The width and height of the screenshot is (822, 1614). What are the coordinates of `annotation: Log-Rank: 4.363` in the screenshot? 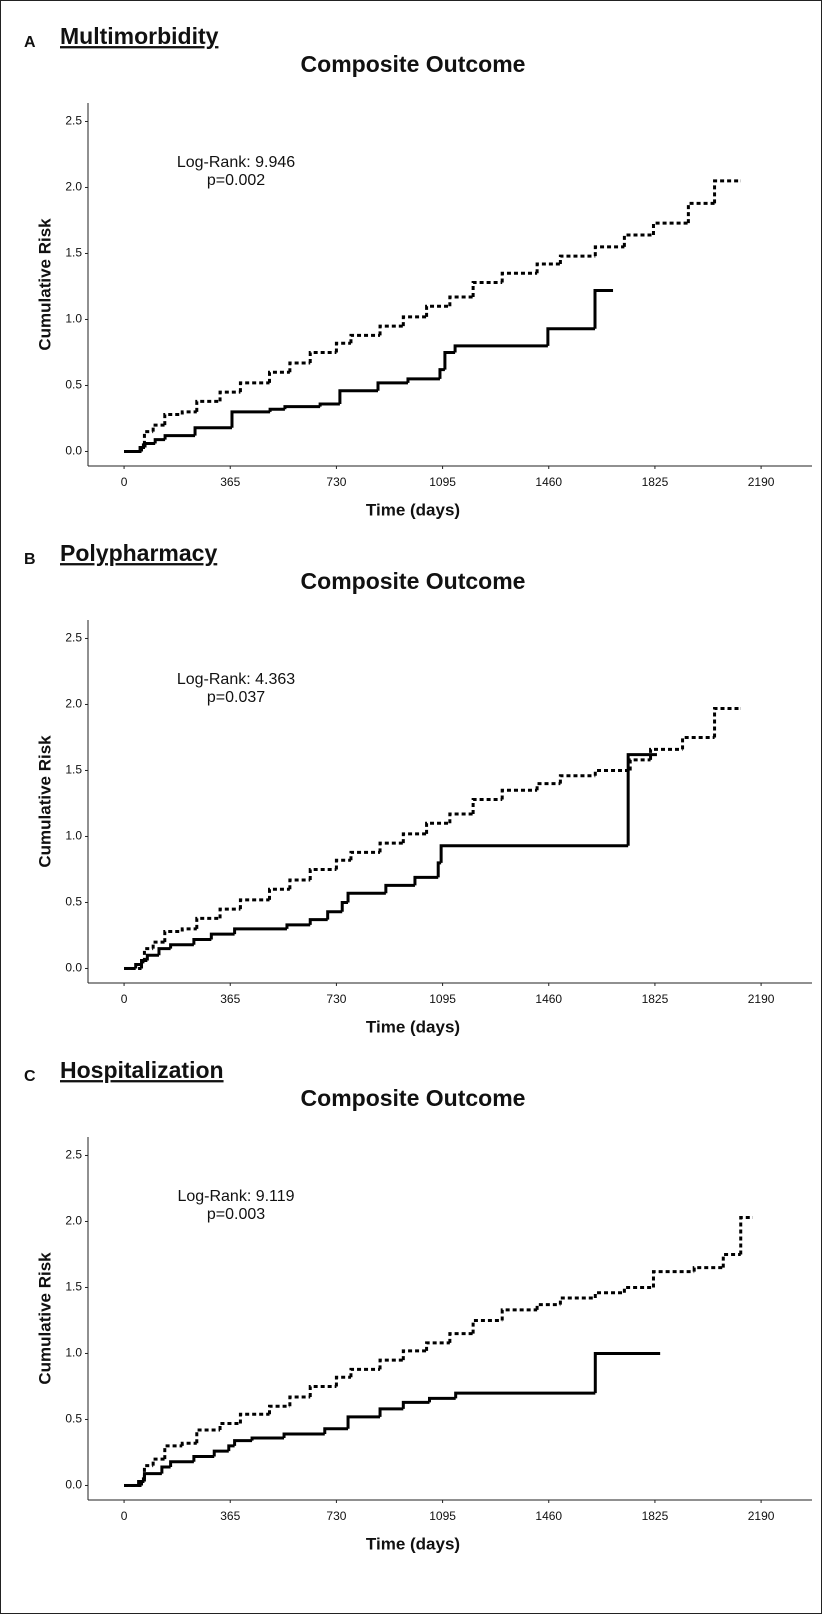 It's located at (236, 679).